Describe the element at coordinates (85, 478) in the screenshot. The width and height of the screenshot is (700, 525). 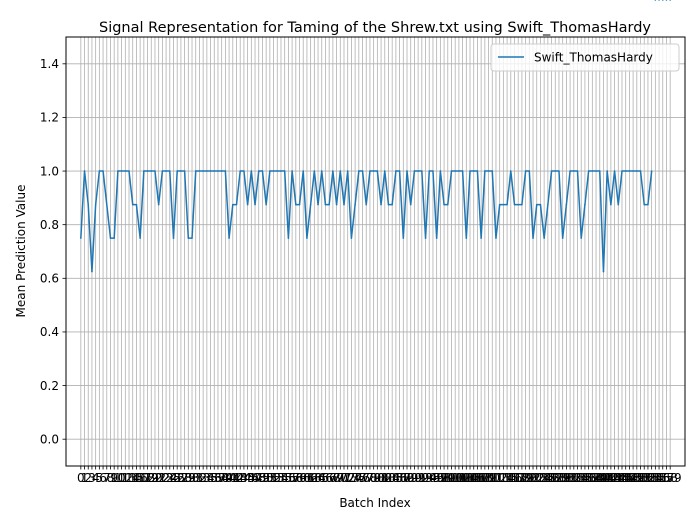
I see `x-tick-label: 1` at that location.